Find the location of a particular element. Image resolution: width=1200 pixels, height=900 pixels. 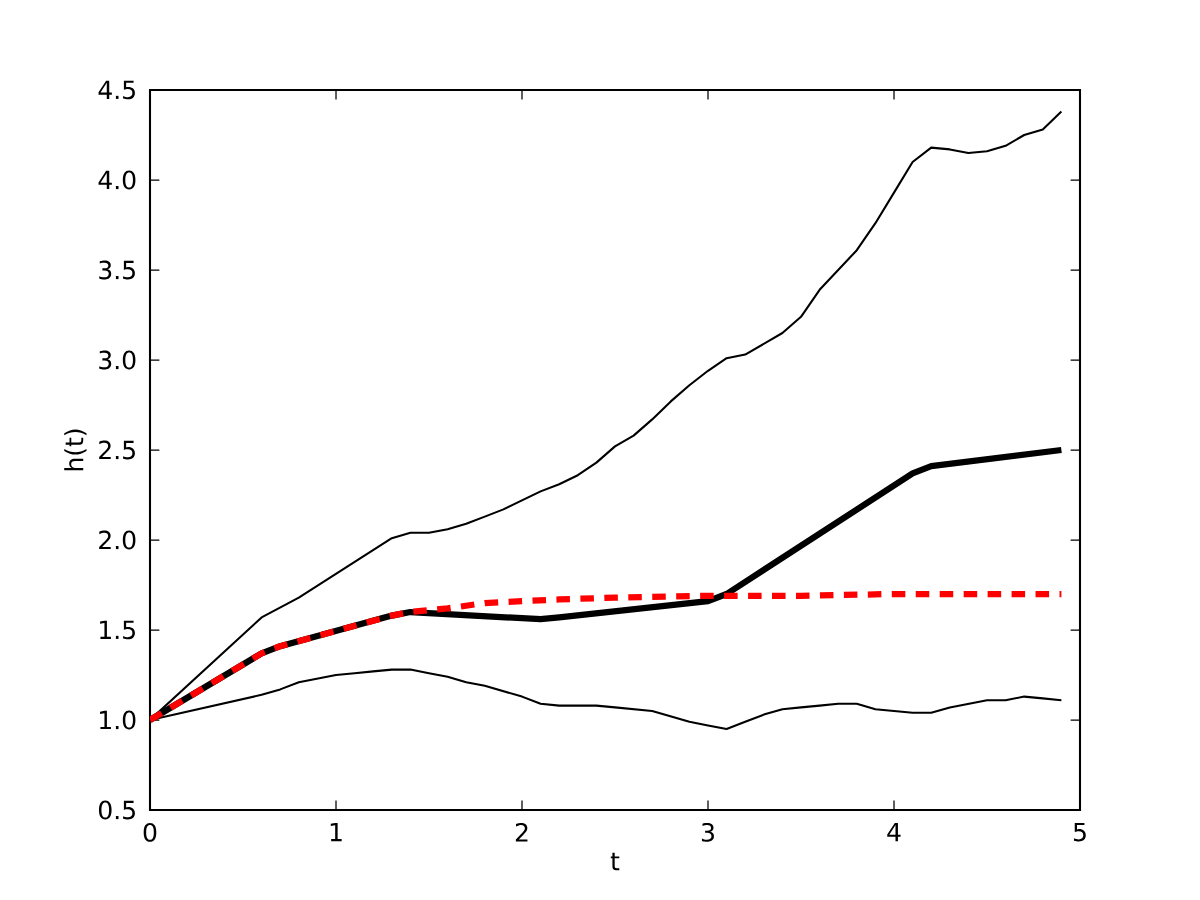

x-tick-label: 1 is located at coordinates (336, 832).